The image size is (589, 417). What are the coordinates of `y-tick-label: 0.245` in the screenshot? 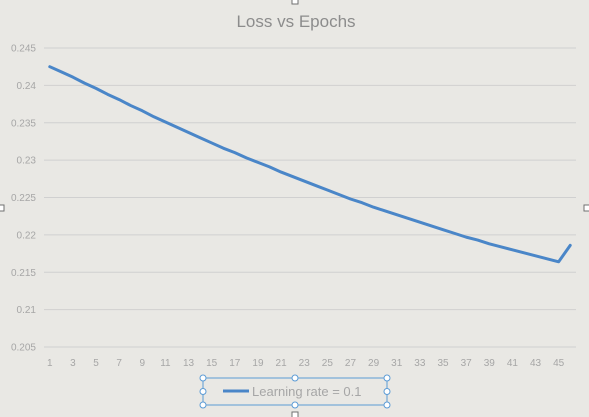 It's located at (23, 49).